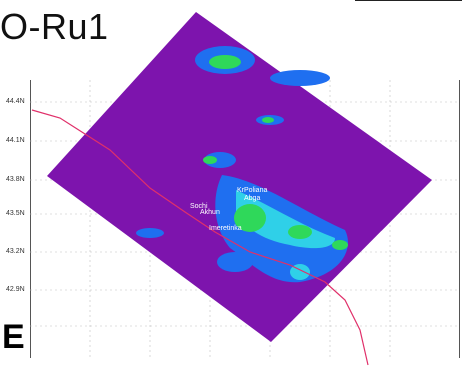 This screenshot has height=368, width=462. I want to click on place-label: Abga, so click(252, 198).